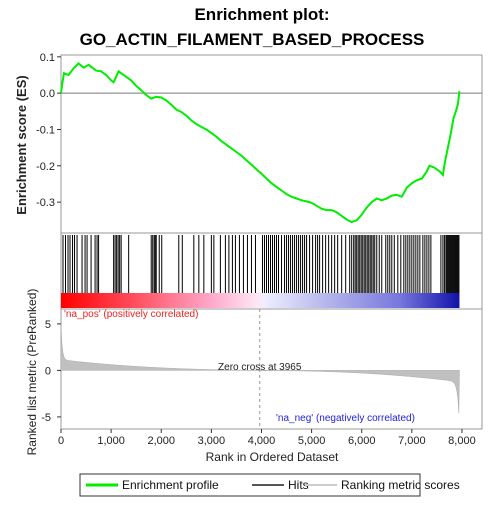  I want to click on neg-label: 'na_neg' (negatively correlated), so click(345, 418).